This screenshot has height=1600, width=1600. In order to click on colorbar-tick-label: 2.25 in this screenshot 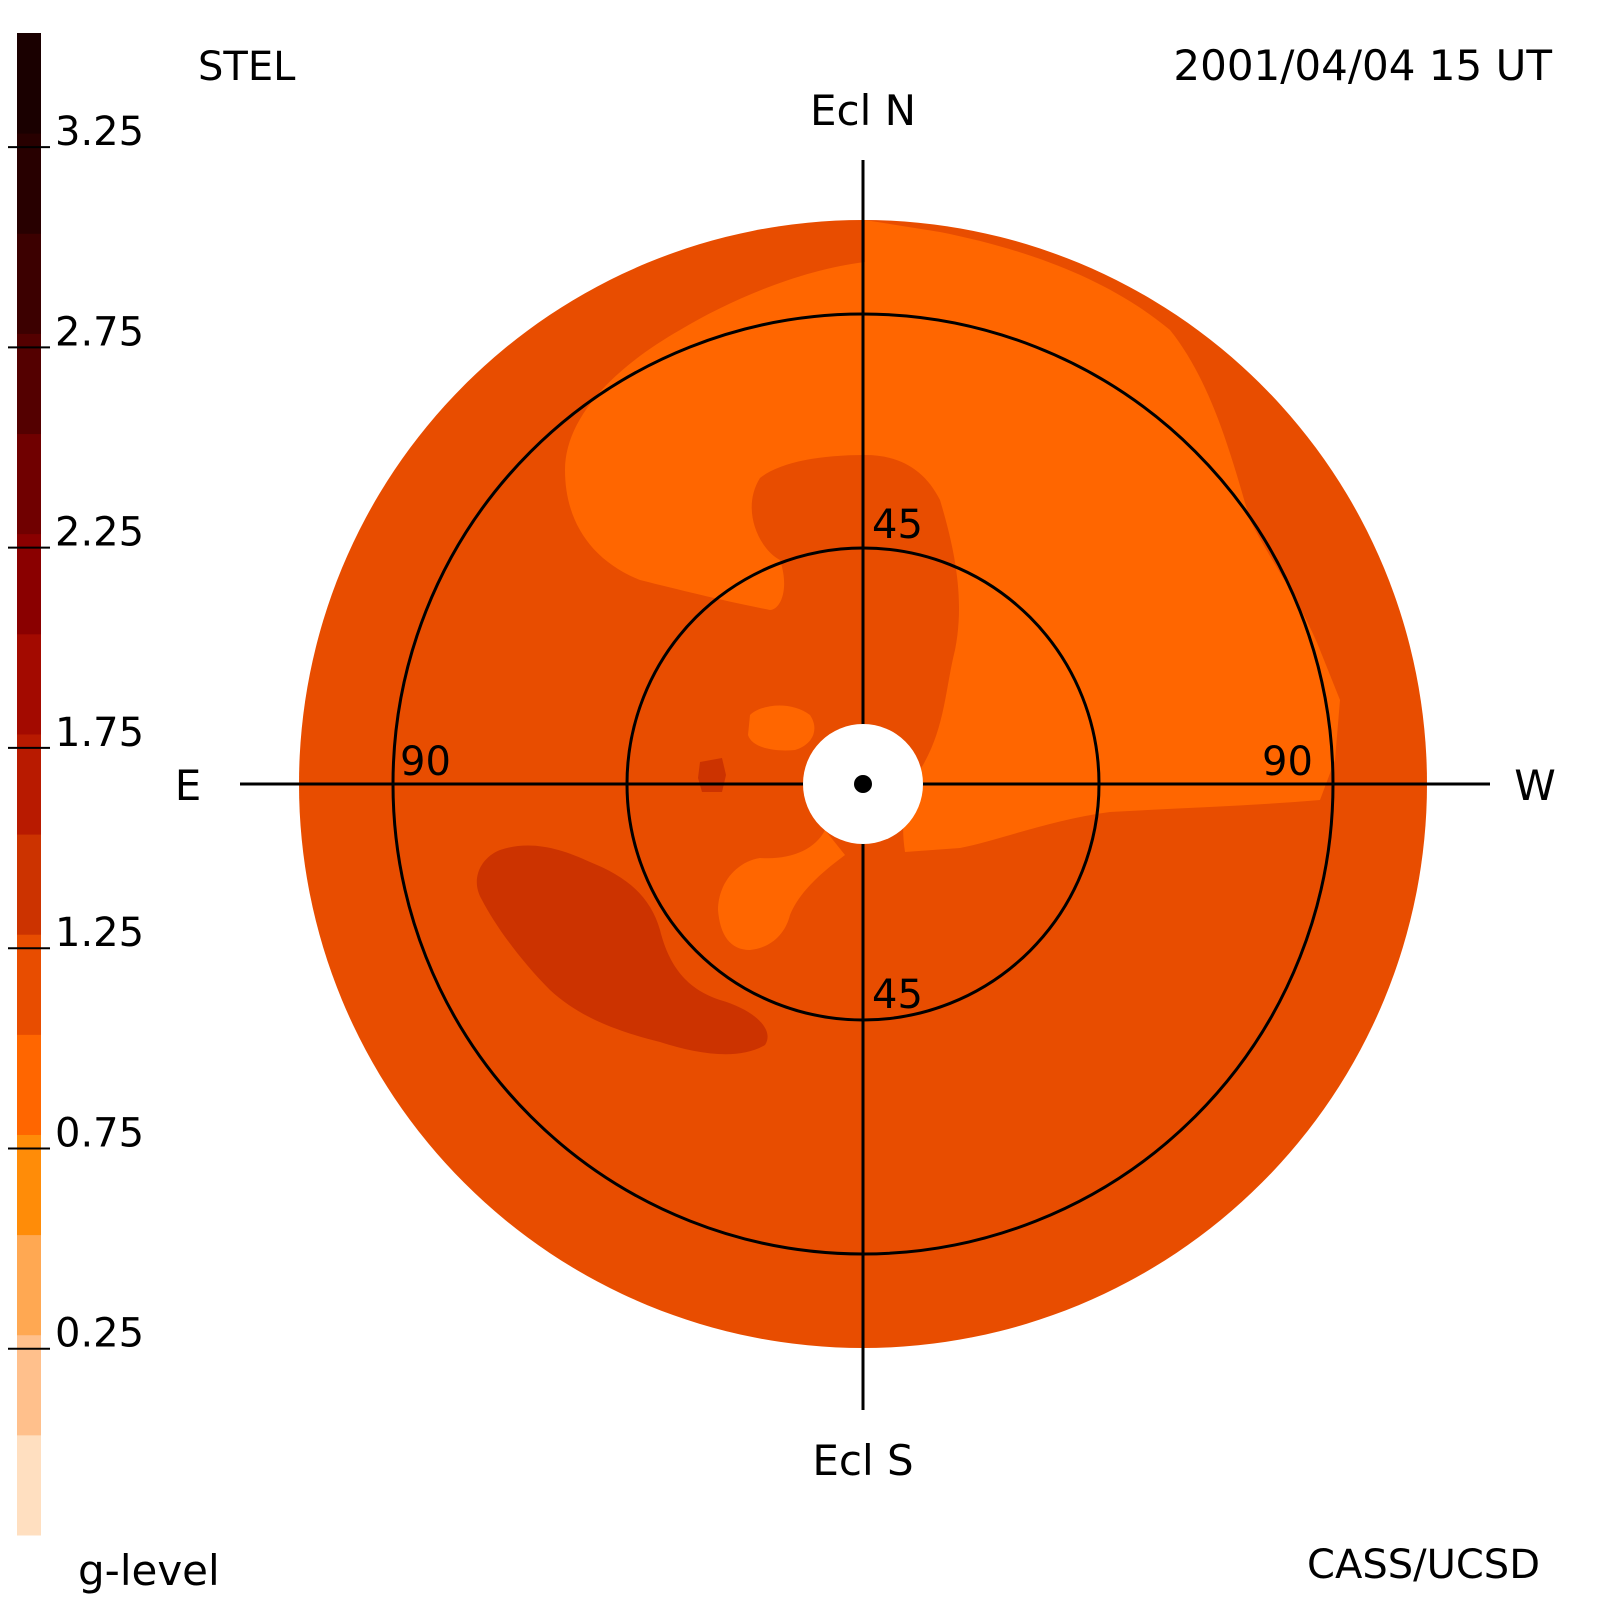, I will do `click(99, 533)`.